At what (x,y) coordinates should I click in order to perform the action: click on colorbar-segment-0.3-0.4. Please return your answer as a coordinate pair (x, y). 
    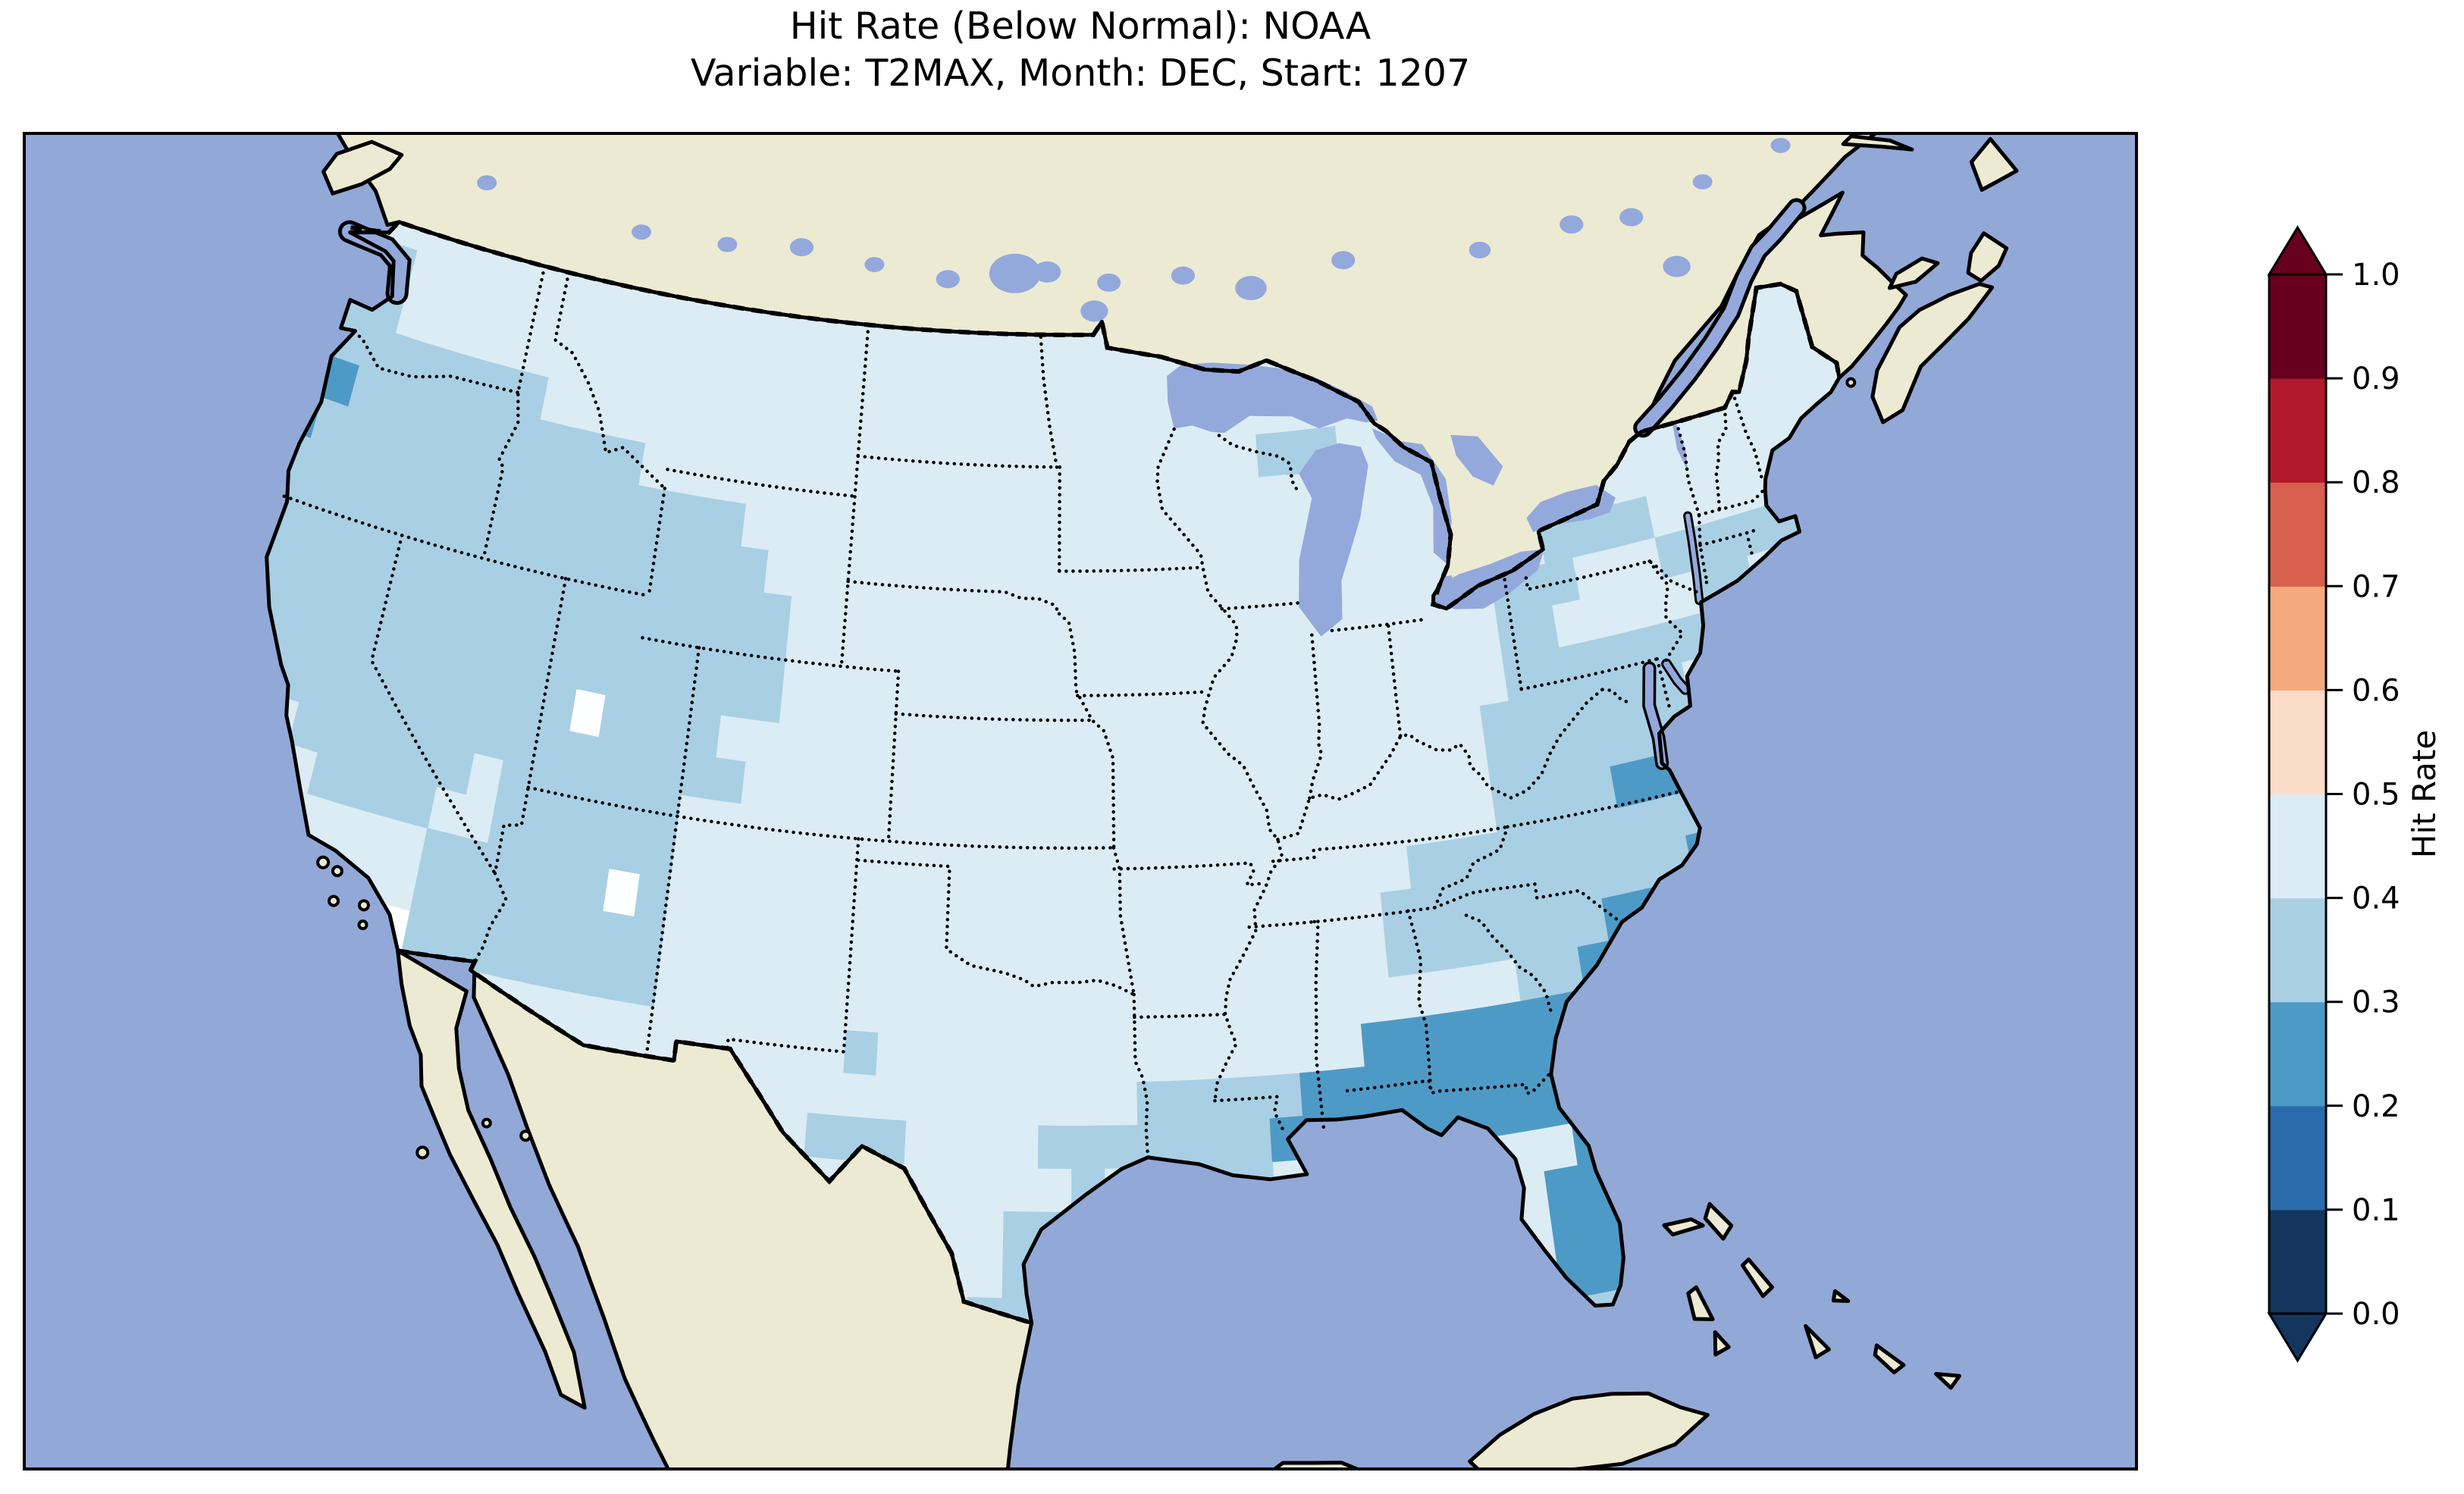
    Looking at the image, I should click on (2297, 950).